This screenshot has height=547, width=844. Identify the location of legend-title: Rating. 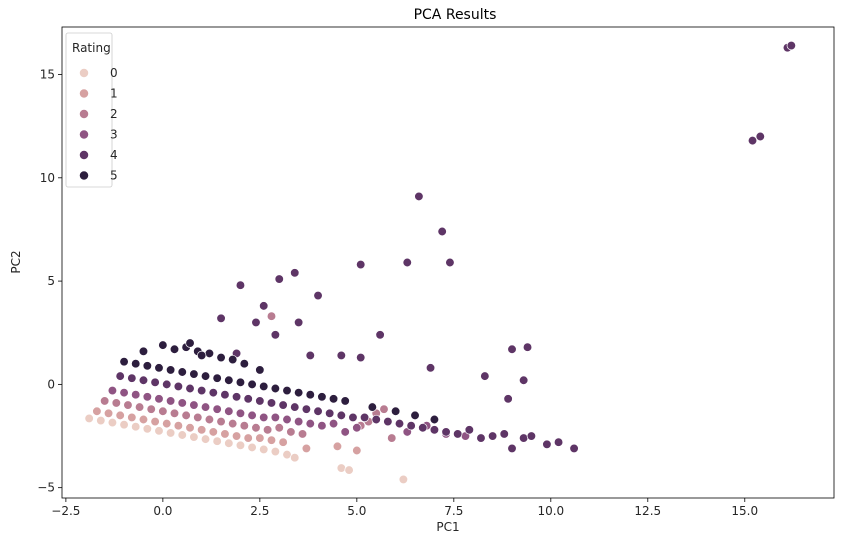
(91, 48).